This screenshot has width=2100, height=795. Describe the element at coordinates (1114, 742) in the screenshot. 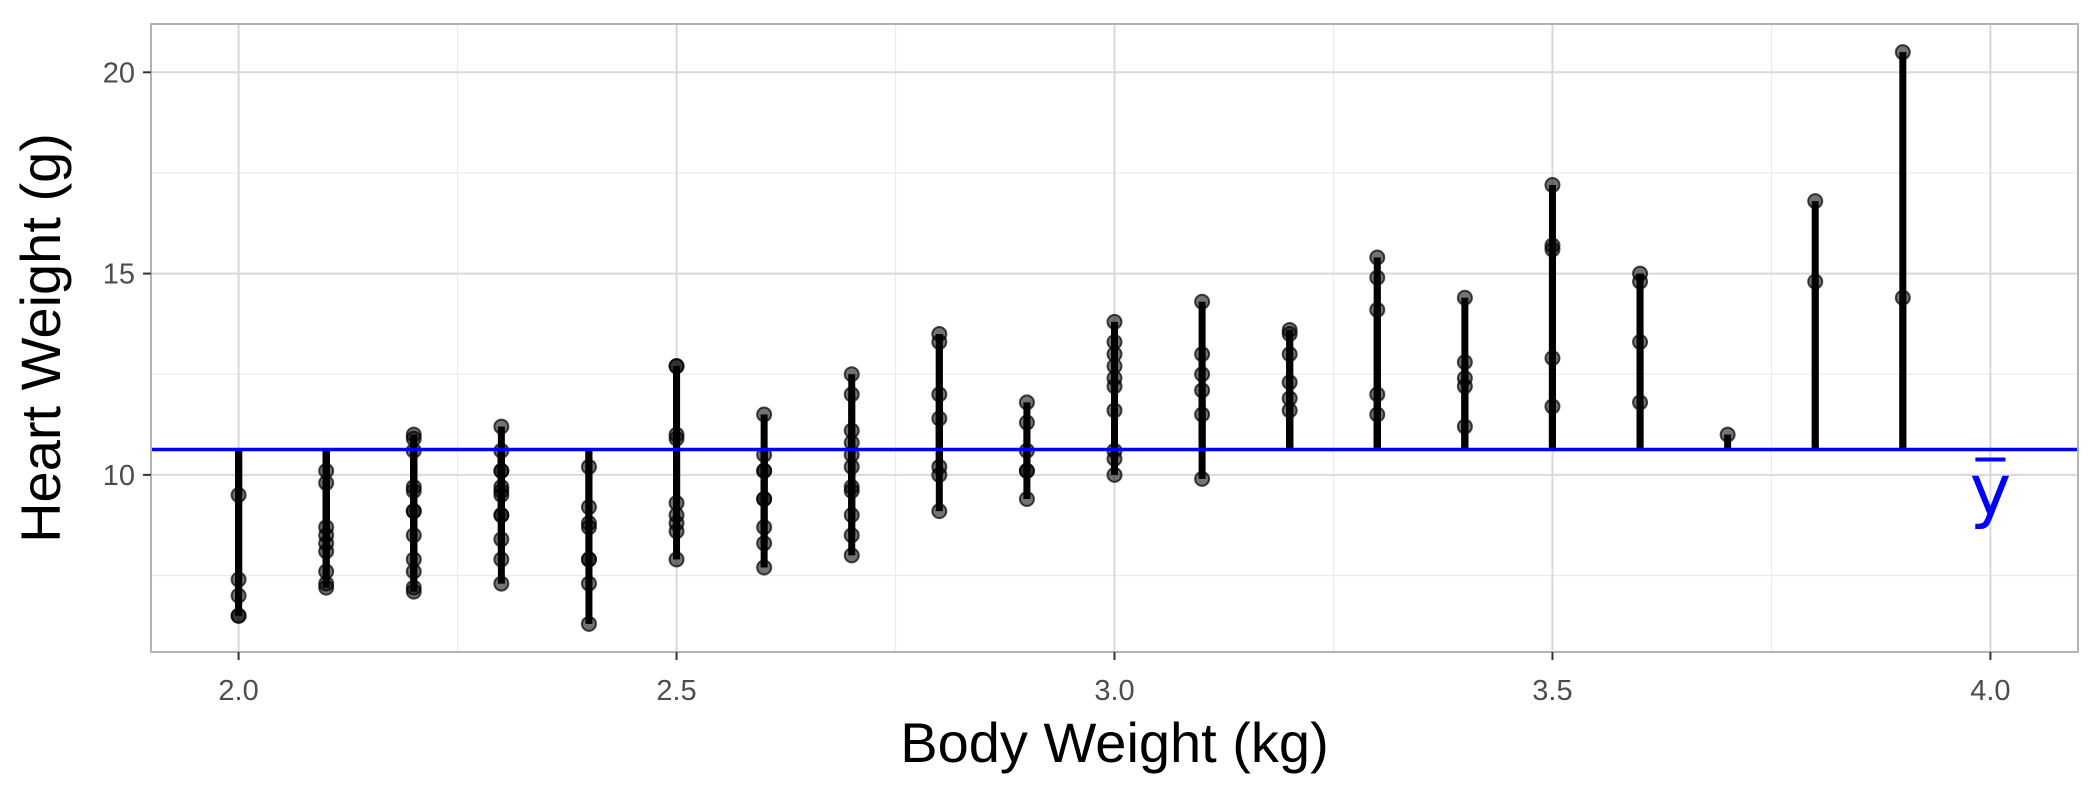

I see `x-axis-title: Body Weight (kg)` at that location.